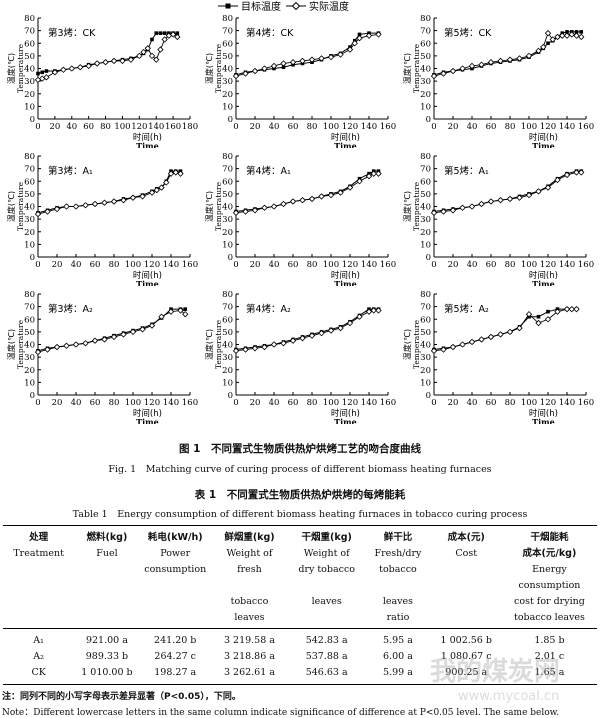 The image size is (600, 718). Describe the element at coordinates (175, 553) in the screenshot. I see `table-header-cell: Power` at that location.